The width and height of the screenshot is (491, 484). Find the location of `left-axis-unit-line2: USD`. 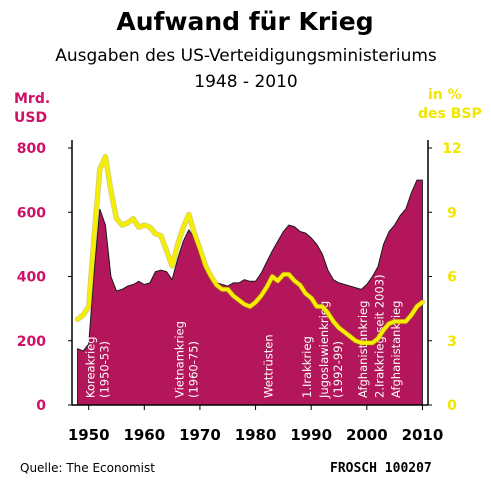

left-axis-unit-line2: USD is located at coordinates (30, 118).